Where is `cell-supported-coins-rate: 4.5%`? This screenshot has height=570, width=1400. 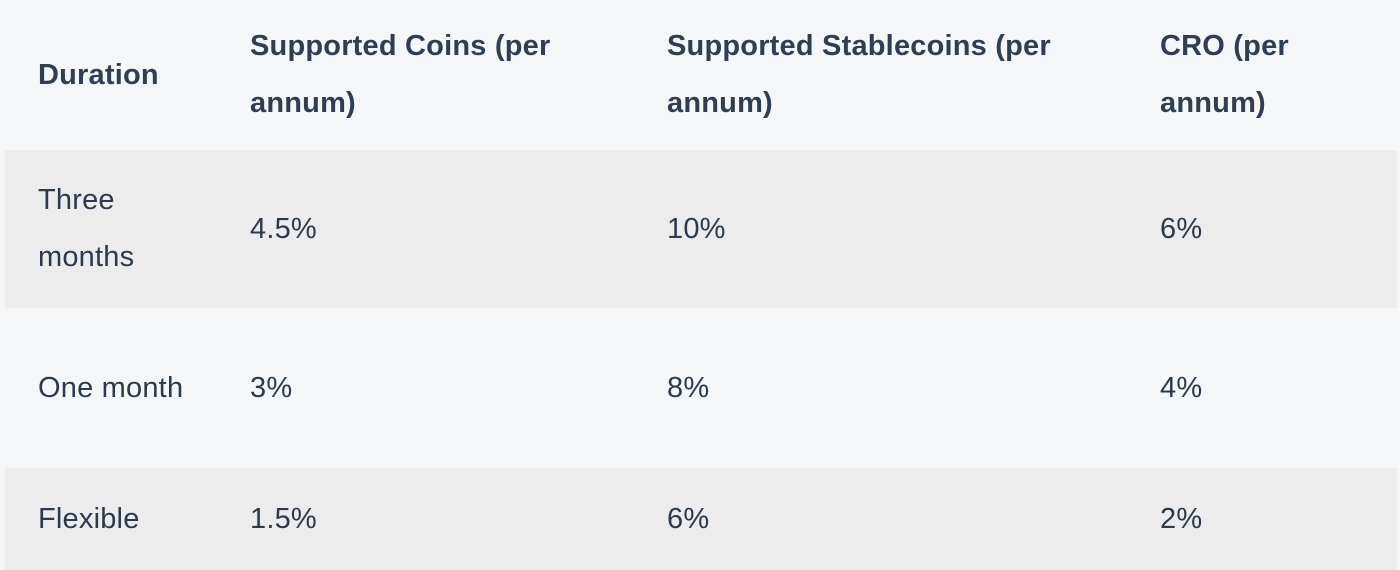 cell-supported-coins-rate: 4.5% is located at coordinates (283, 228).